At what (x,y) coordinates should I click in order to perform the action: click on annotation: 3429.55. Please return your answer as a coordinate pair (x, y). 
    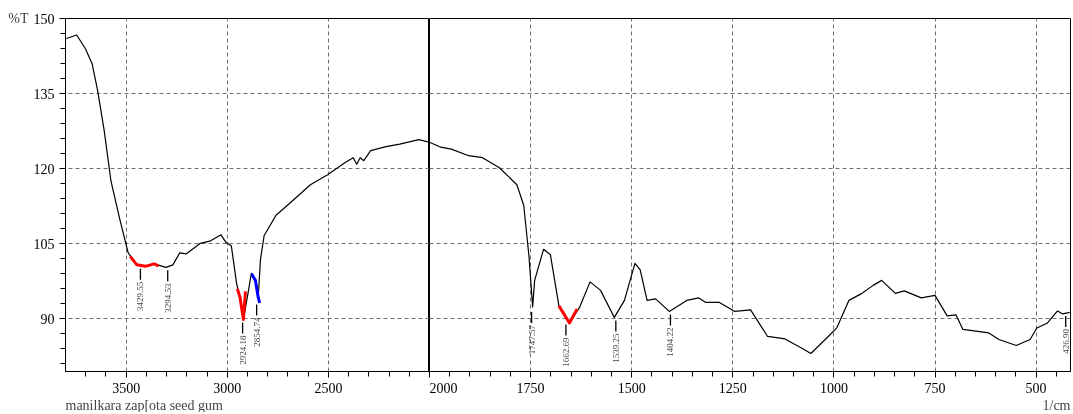
    Looking at the image, I should click on (140, 296).